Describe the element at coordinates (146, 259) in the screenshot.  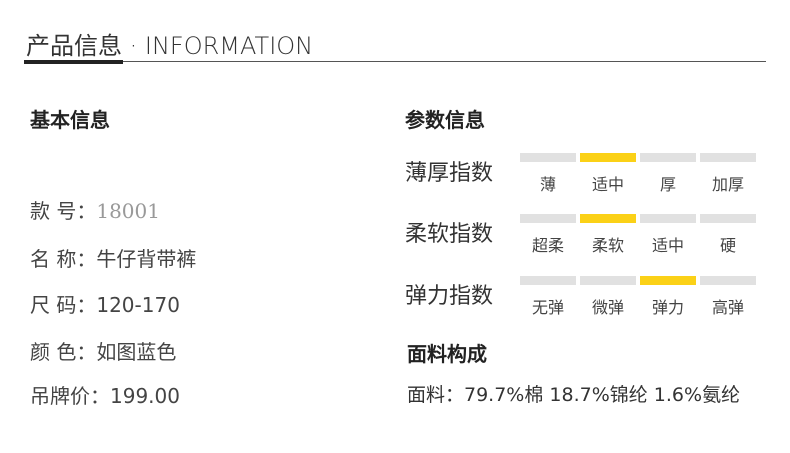
I see `info-value: 牛仔背带裤` at that location.